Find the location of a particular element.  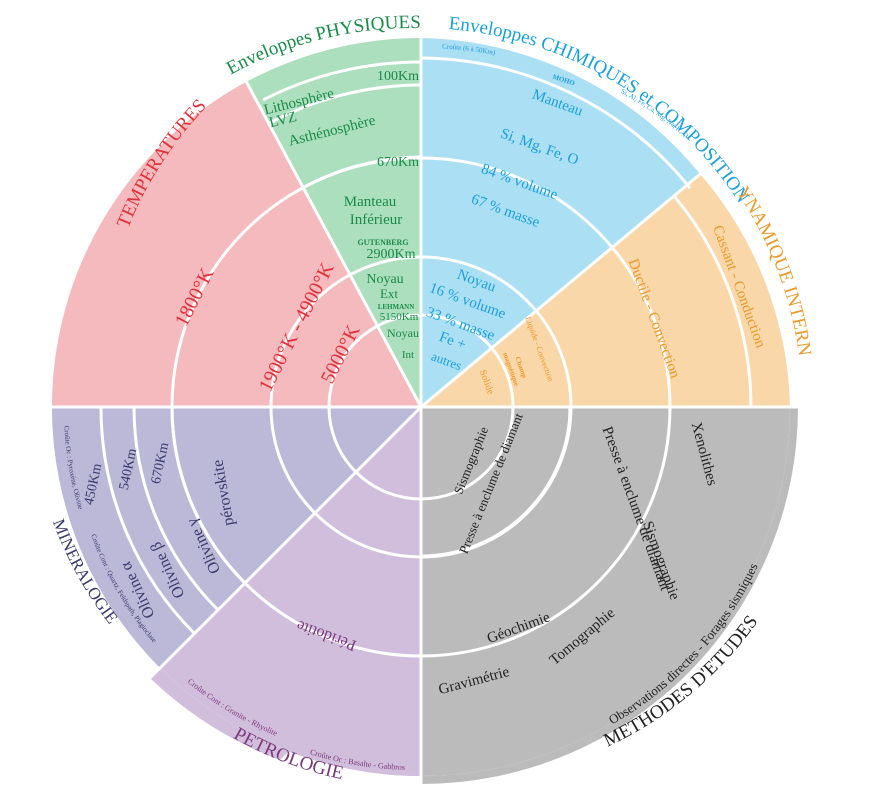

sector-petrologie is located at coordinates (290, 591).